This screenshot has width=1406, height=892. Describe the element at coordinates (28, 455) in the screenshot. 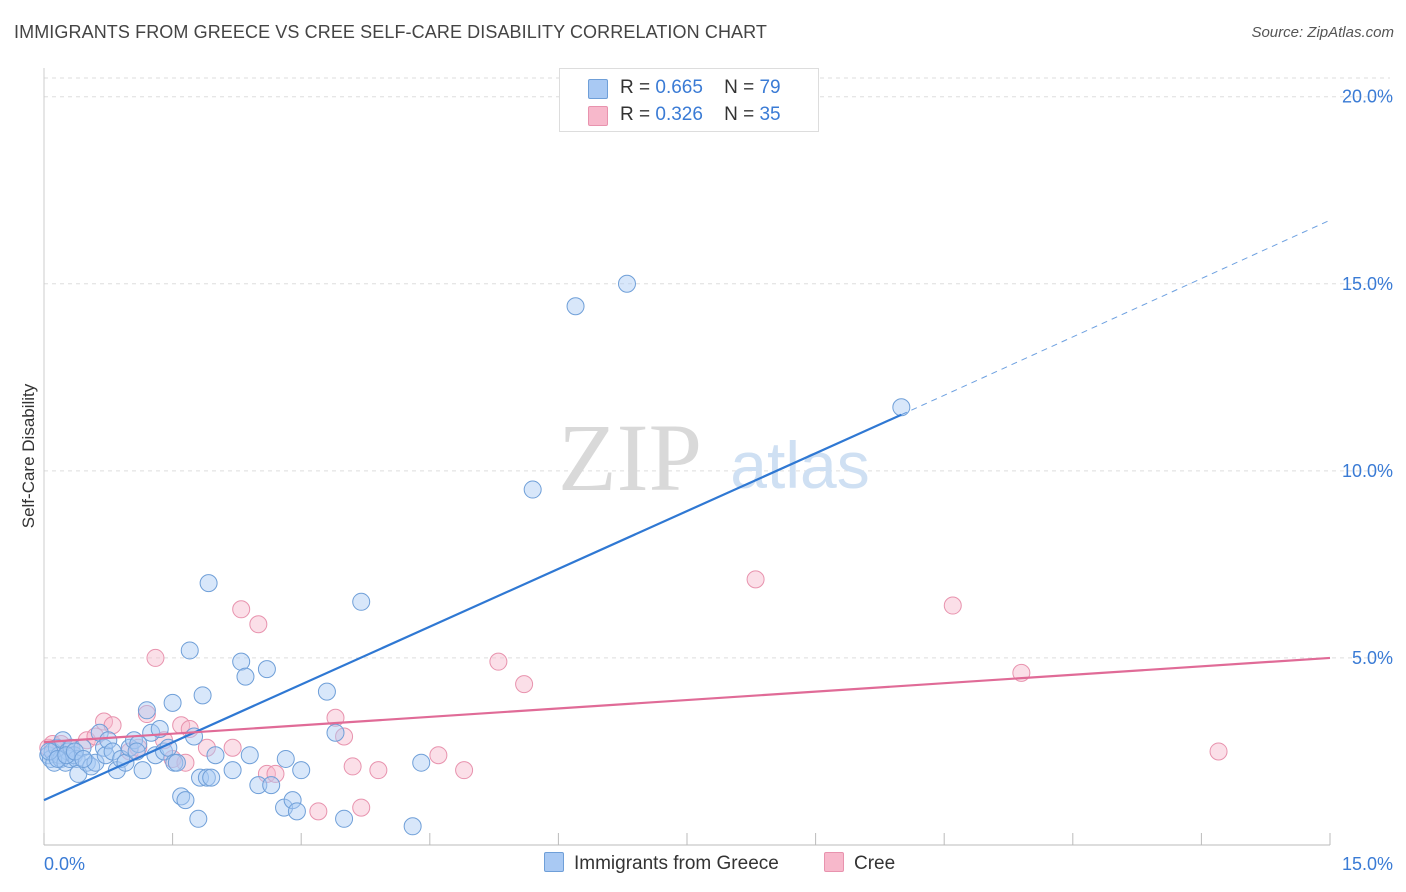

I see `y-axis-label: Self-Care Disability` at that location.